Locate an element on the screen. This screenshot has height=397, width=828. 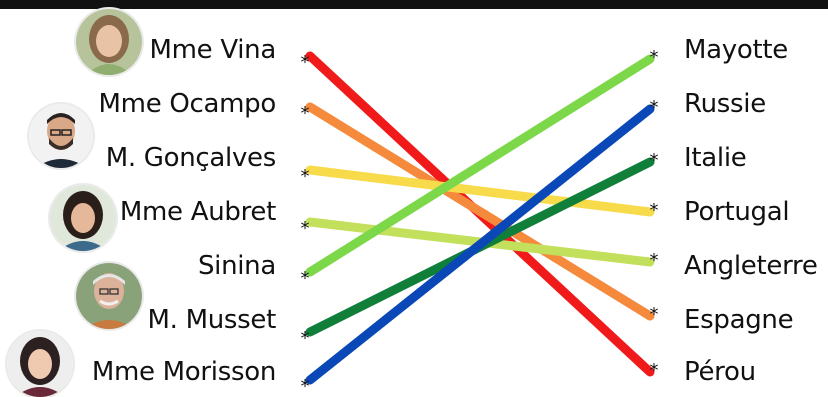
top-bar is located at coordinates (414, 4).